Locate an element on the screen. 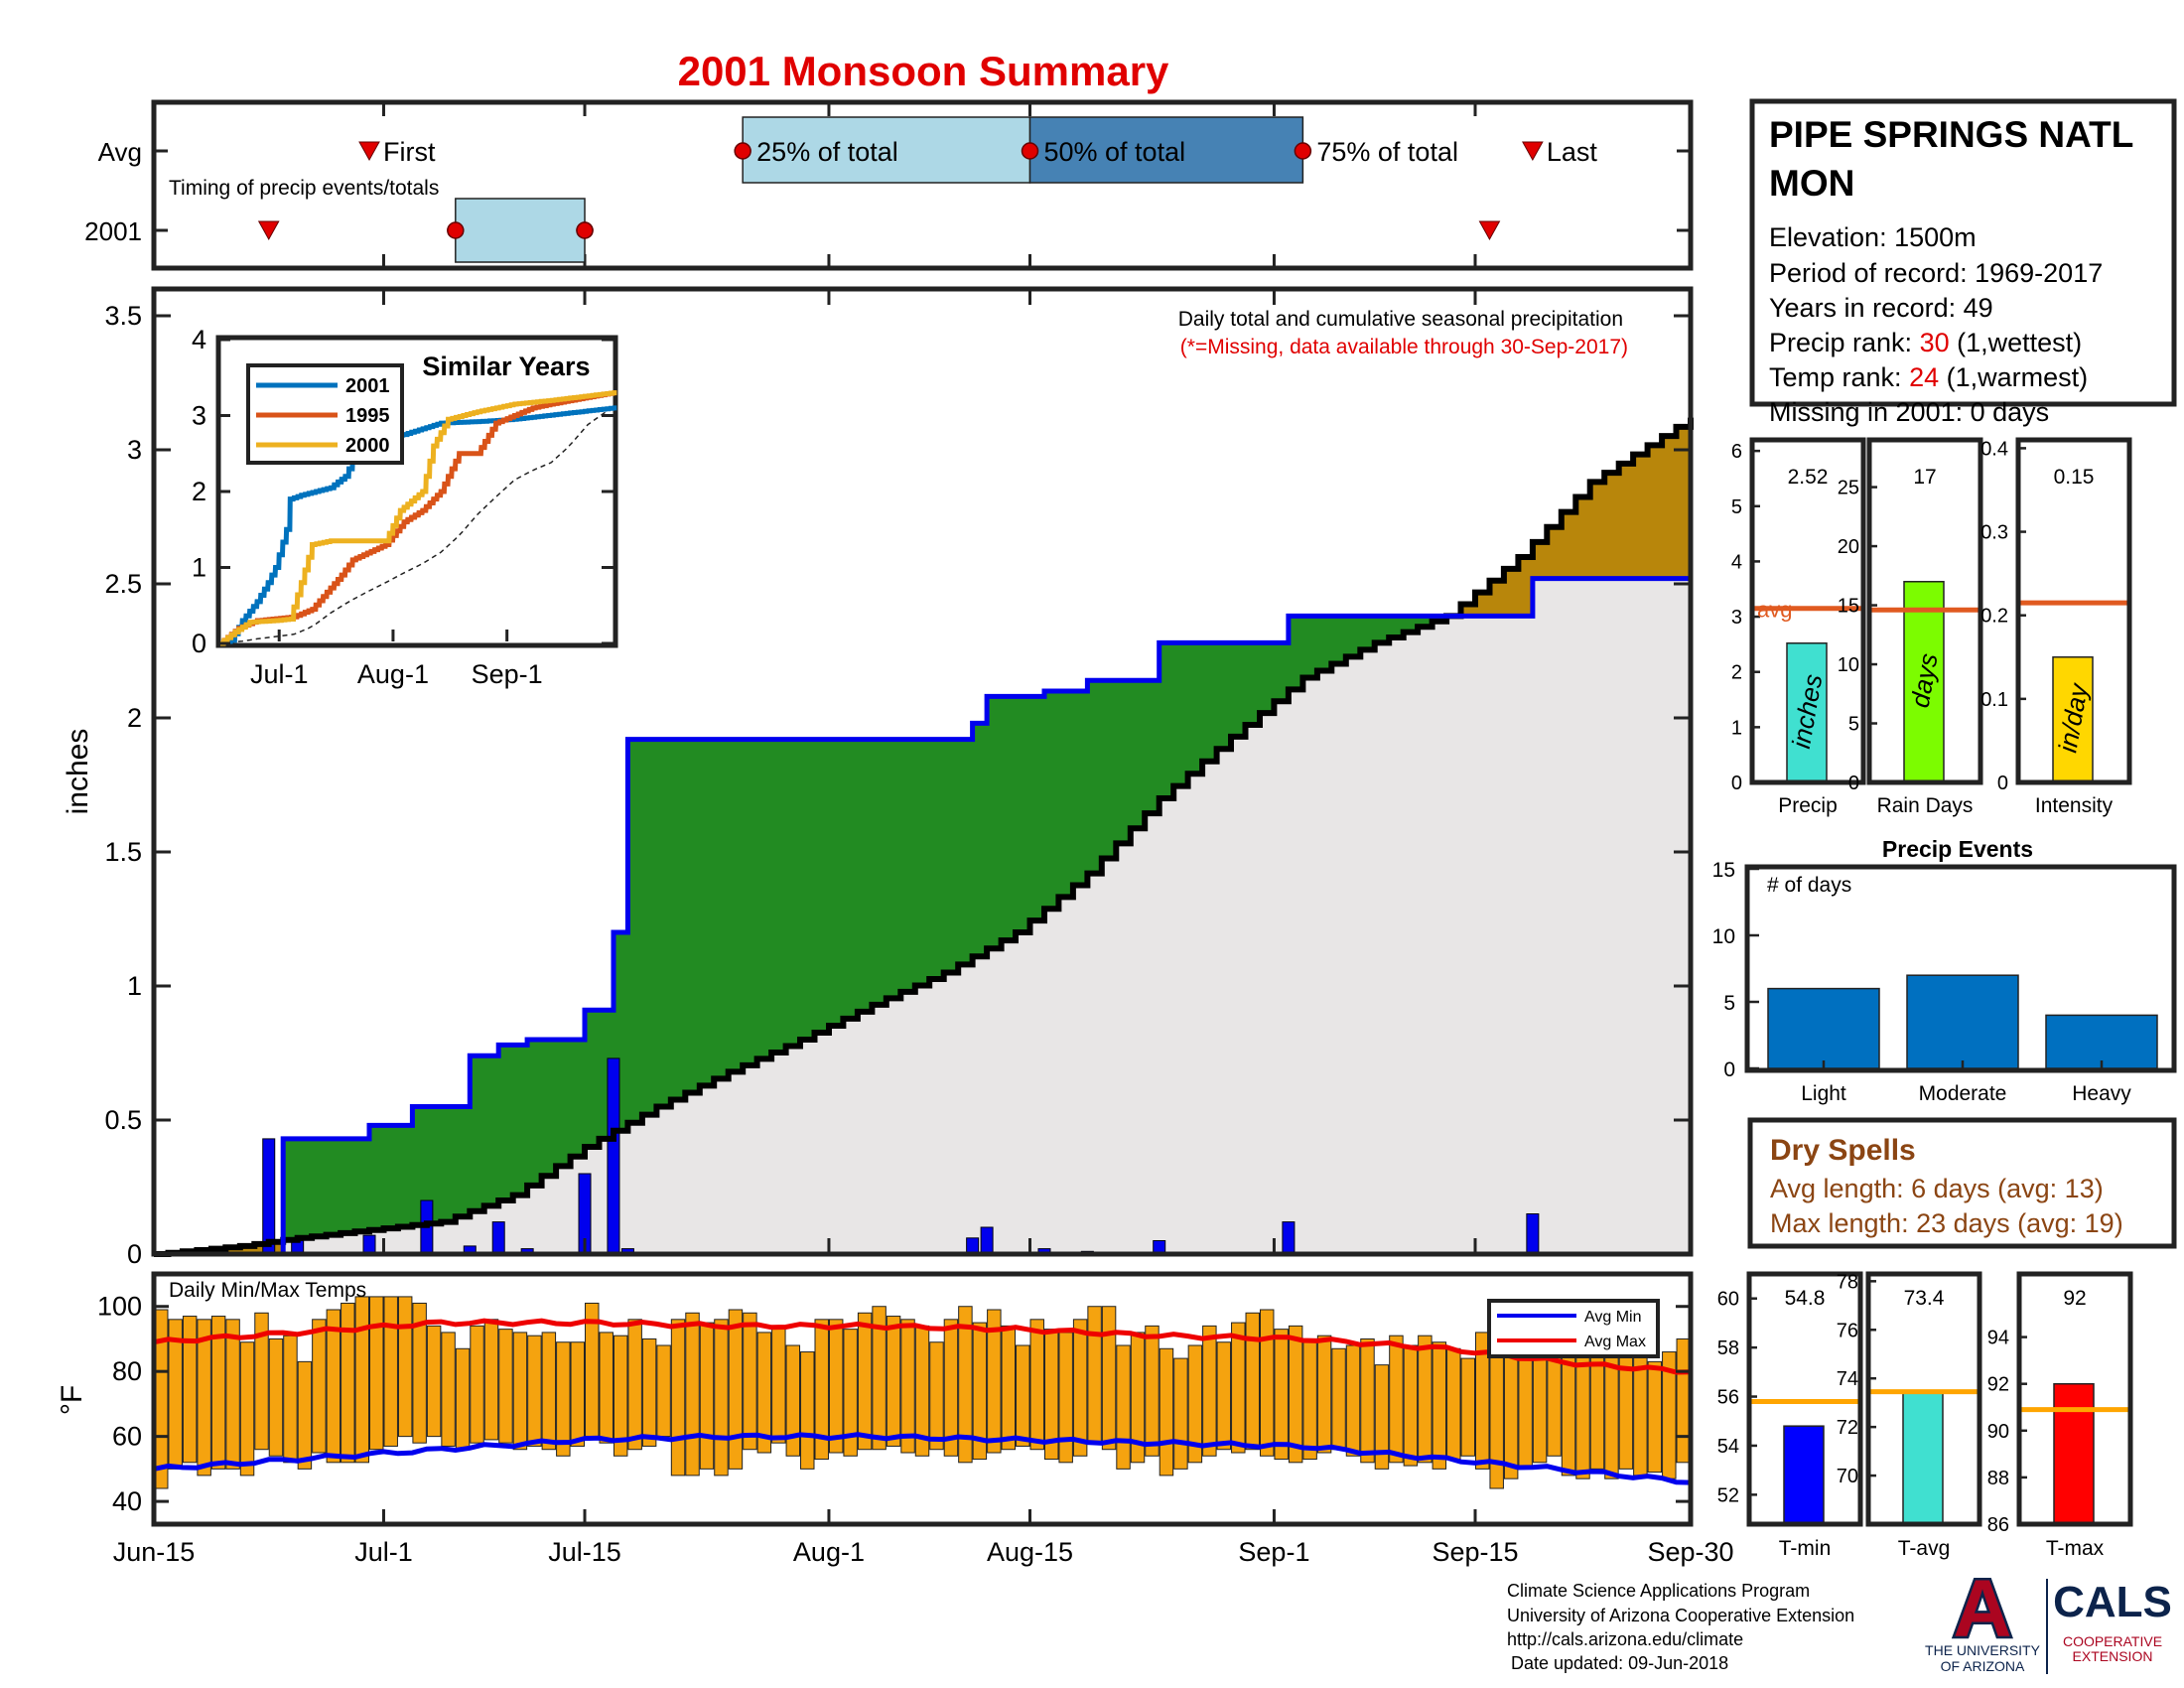 The width and height of the screenshot is (2184, 1688). elevation: Elevation: 1500m is located at coordinates (1873, 237).